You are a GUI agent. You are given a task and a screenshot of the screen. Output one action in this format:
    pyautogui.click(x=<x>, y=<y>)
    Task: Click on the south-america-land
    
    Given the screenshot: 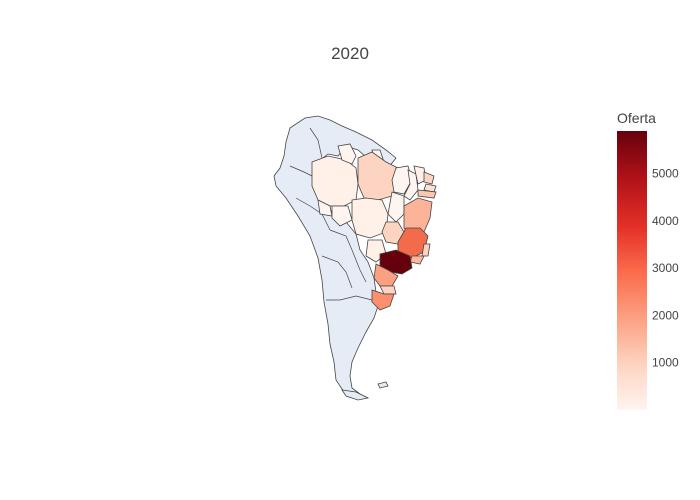 What is the action you would take?
    pyautogui.click(x=335, y=257)
    